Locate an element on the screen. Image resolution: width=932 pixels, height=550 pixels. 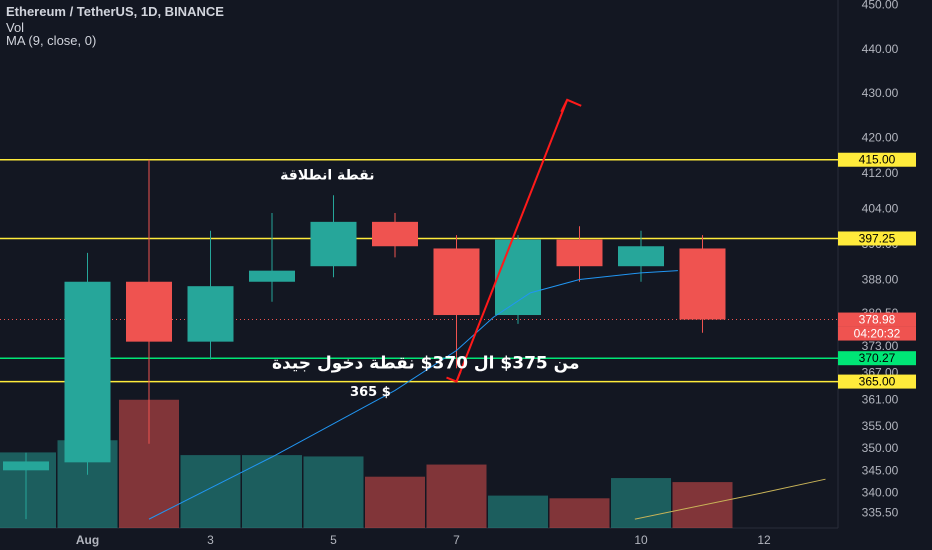
level-price-label: 370.27 is located at coordinates (877, 358).